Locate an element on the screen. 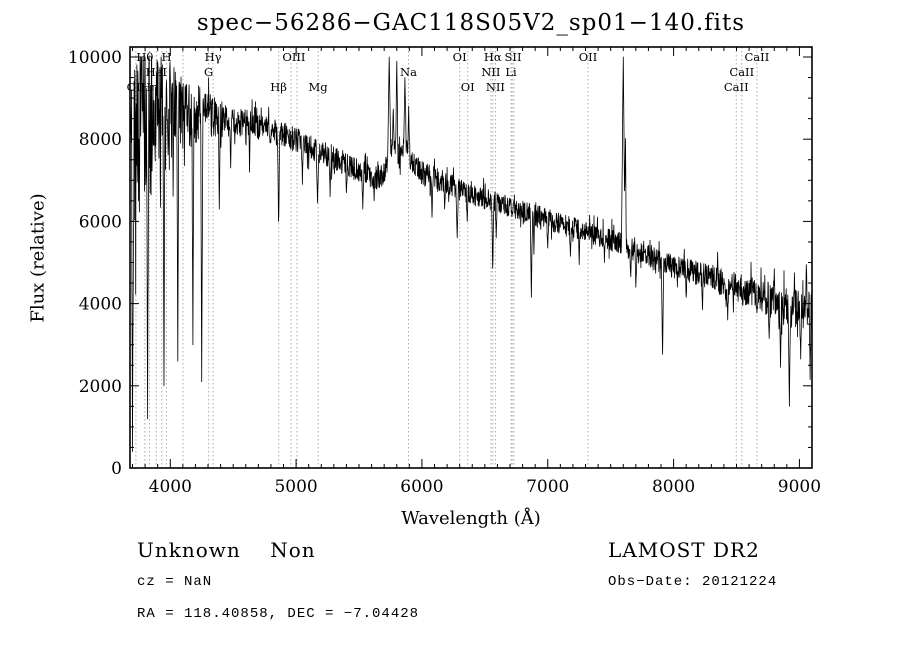 Image resolution: width=900 pixels, height=650 pixels. svg-text: 5000 is located at coordinates (295, 487).